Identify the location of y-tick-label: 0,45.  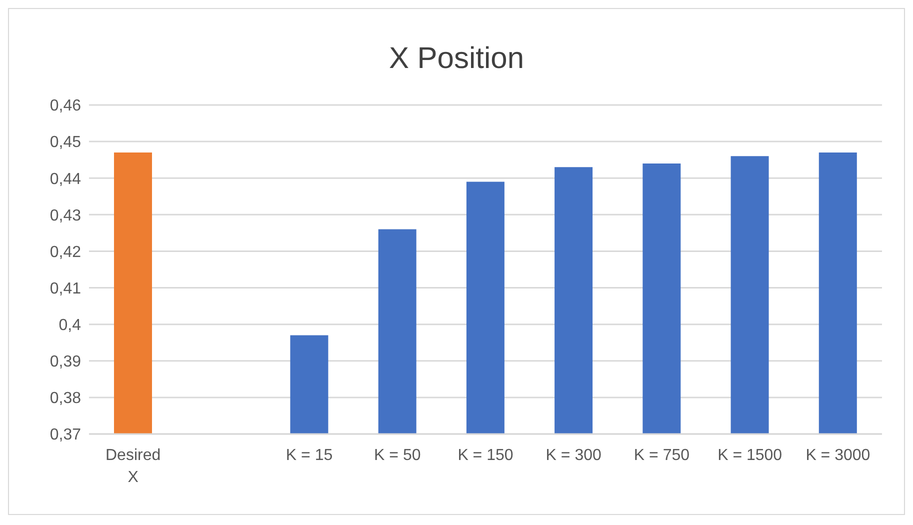
(66, 143).